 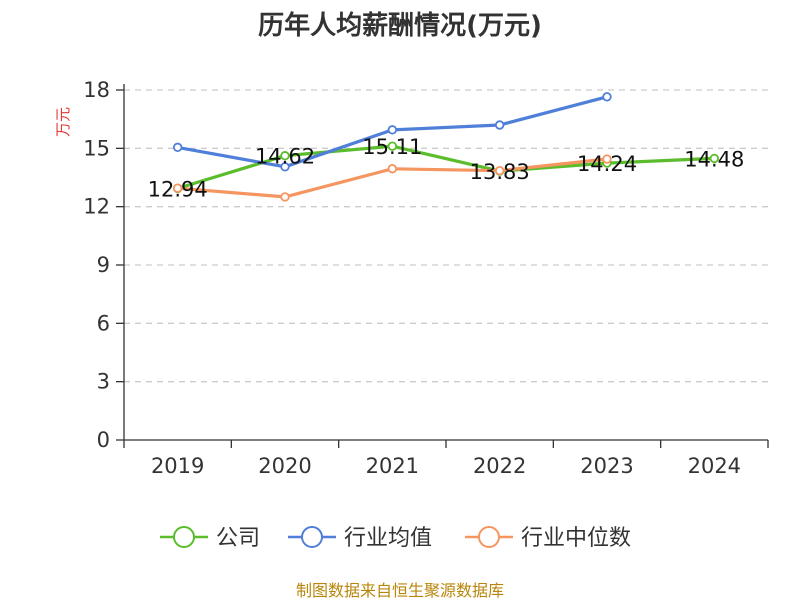 I want to click on legend: 公司 行业均值 行业中位数, so click(x=395, y=538).